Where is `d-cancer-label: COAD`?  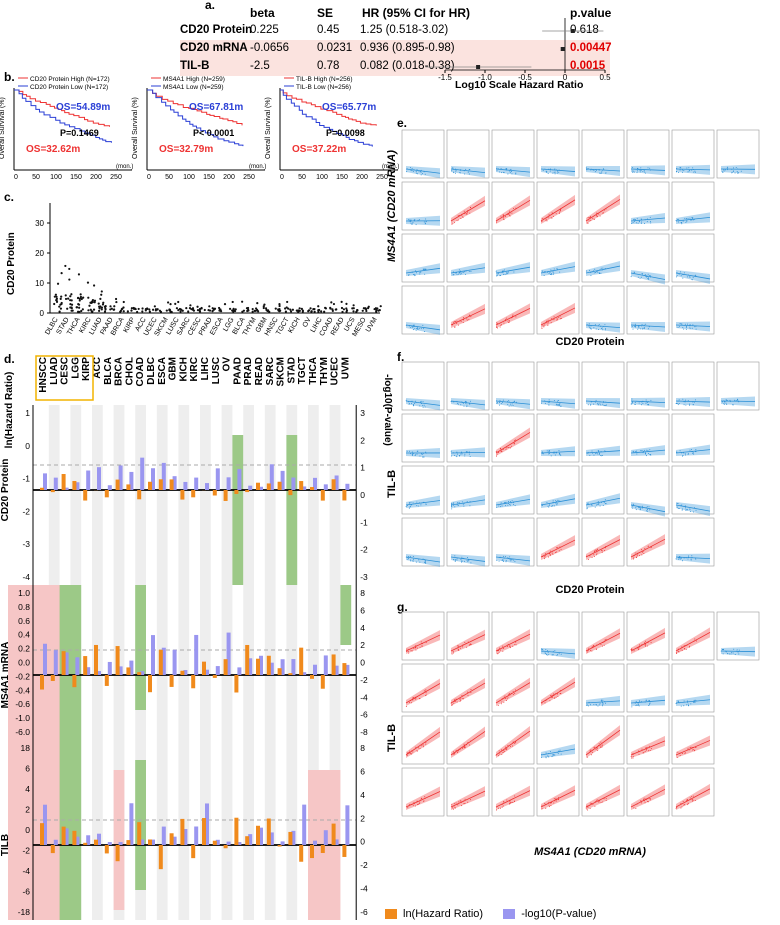
d-cancer-label: COAD is located at coordinates (140, 371).